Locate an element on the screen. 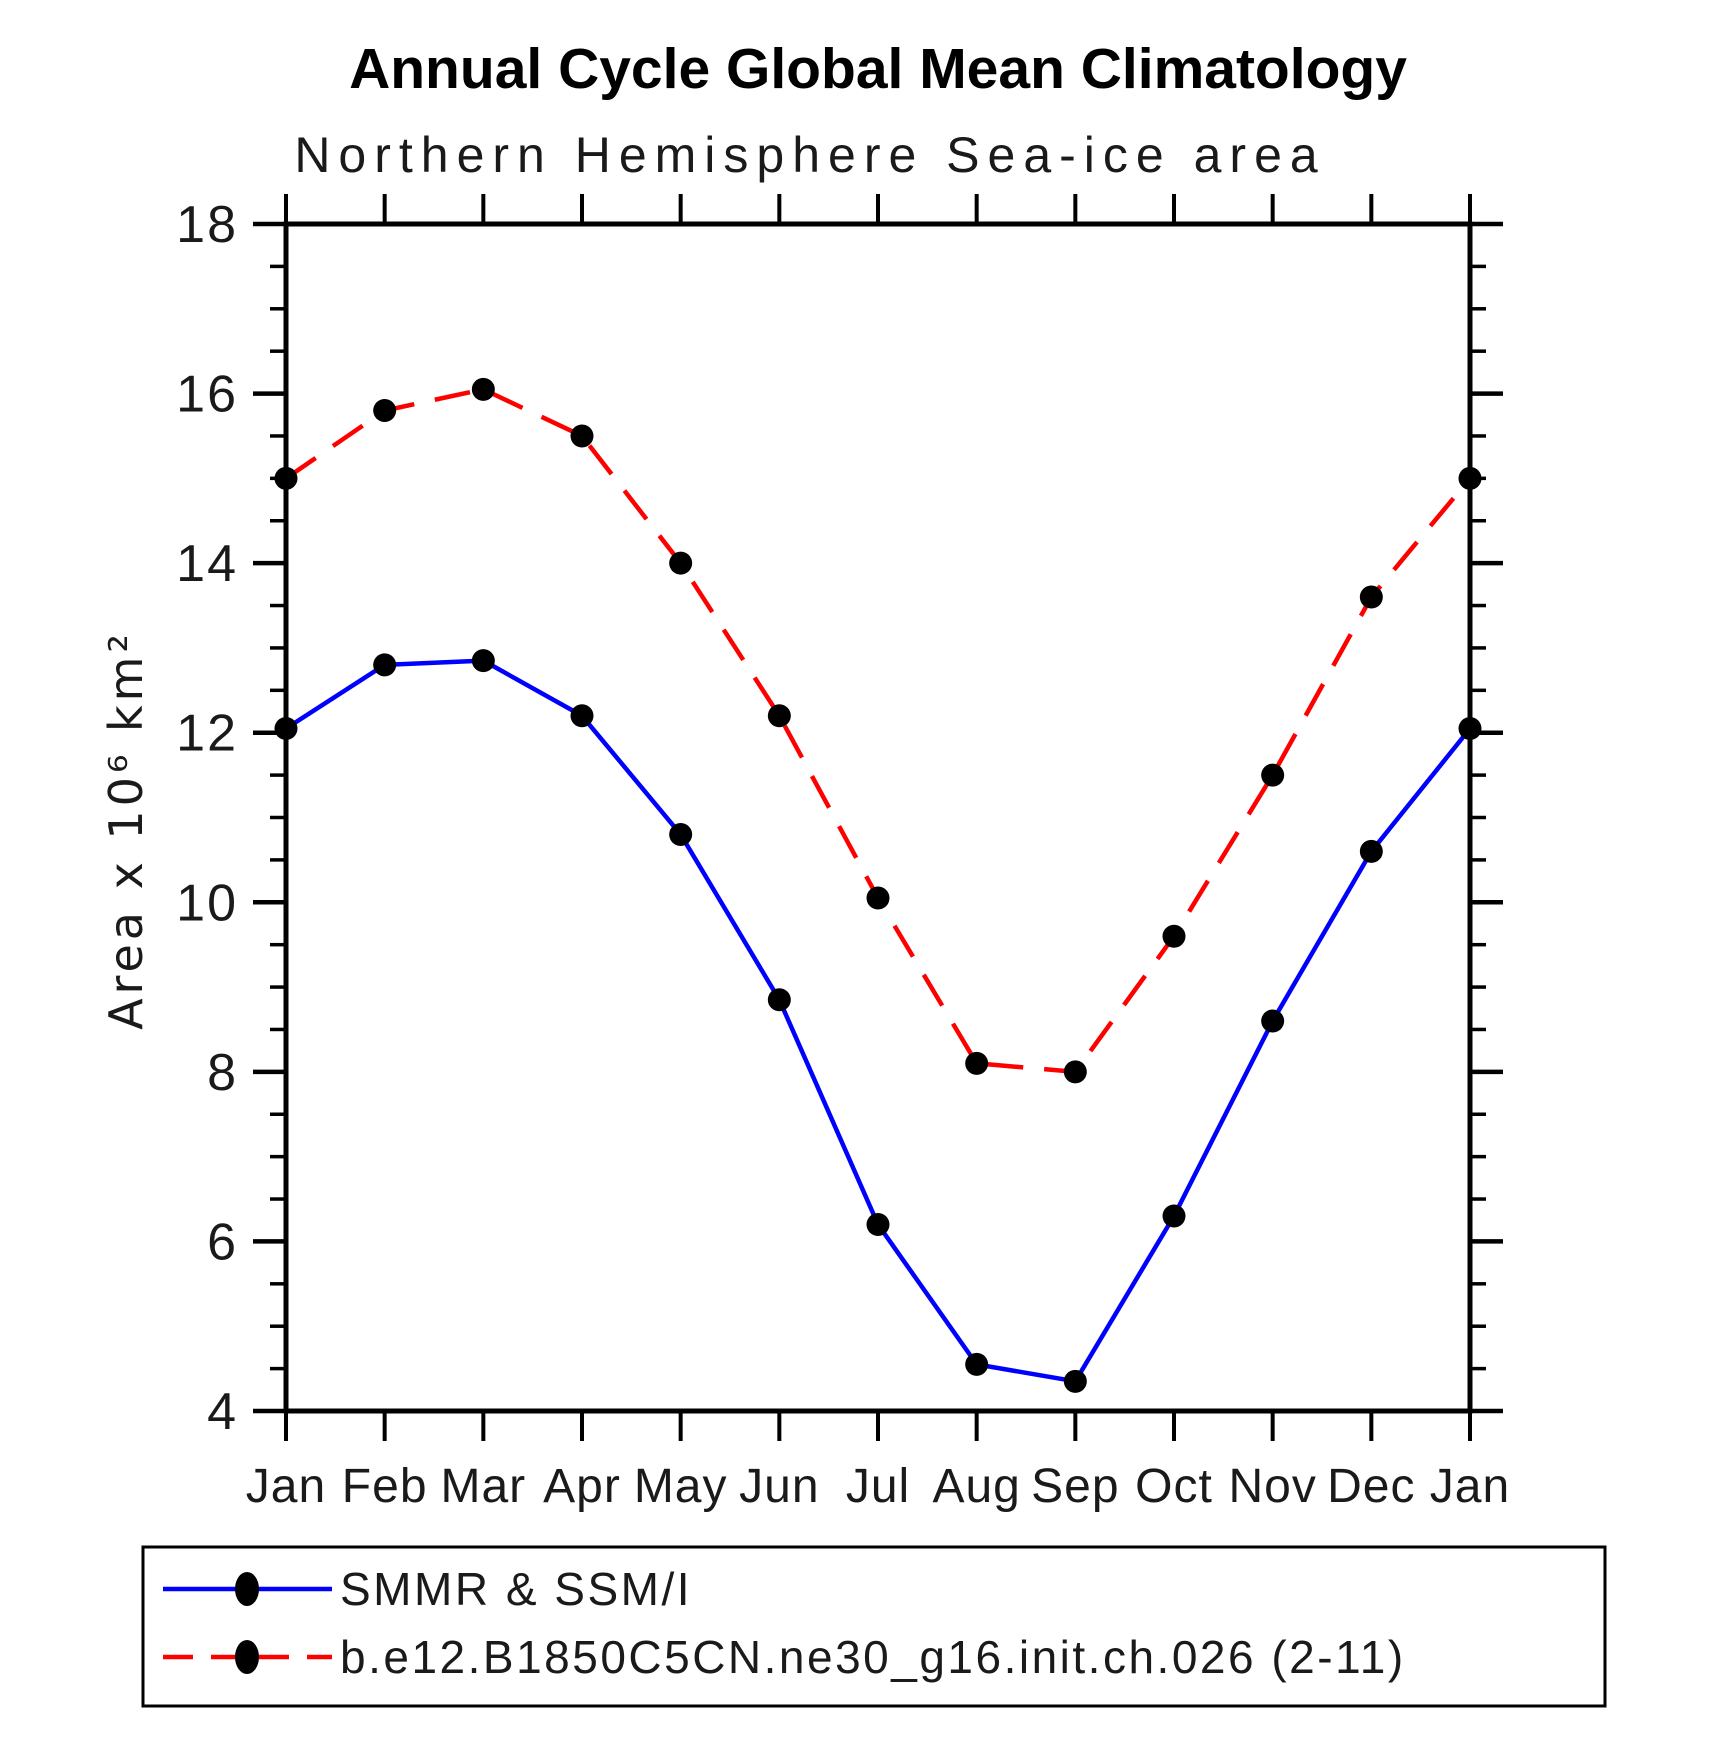  y-tick-label: 8 is located at coordinates (222, 1073).